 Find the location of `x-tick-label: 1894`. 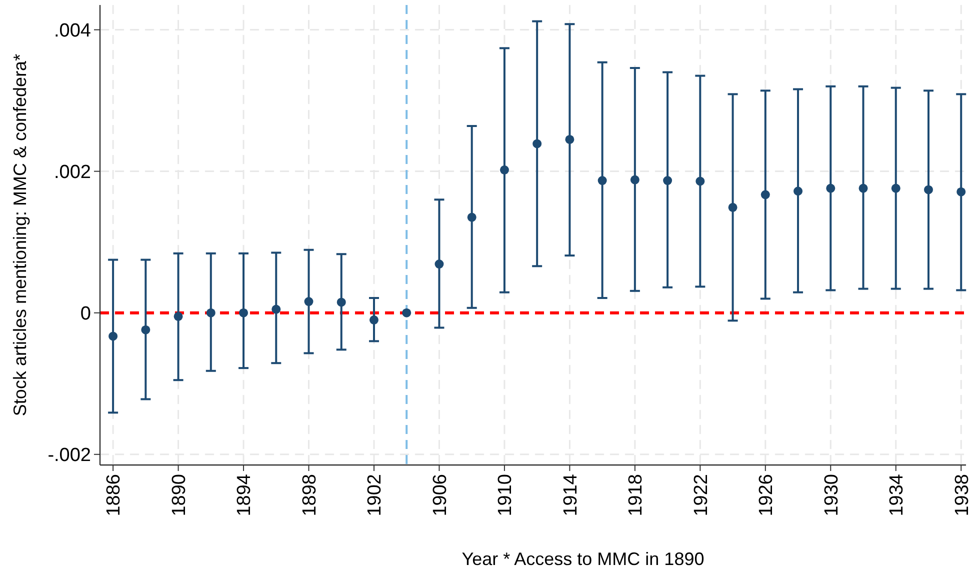

x-tick-label: 1894 is located at coordinates (245, 495).